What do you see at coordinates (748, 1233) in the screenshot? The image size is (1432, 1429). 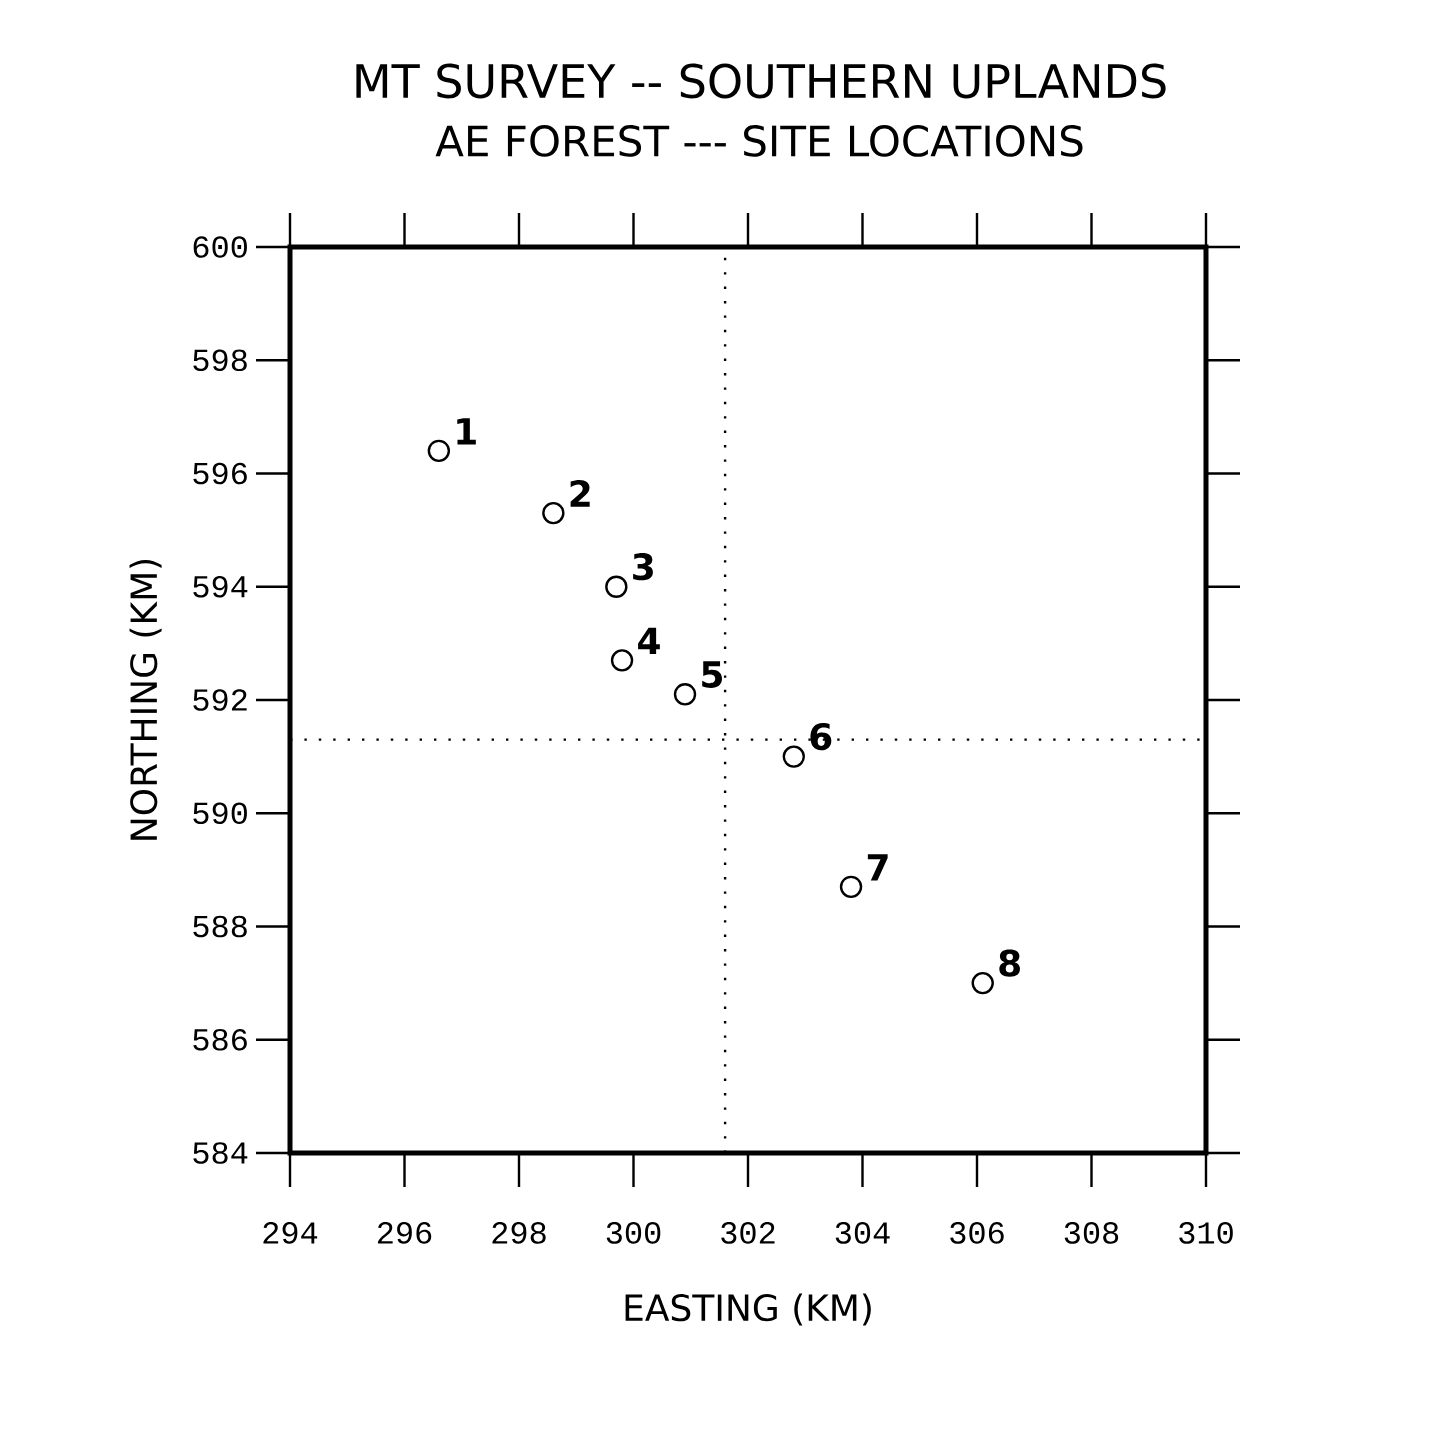 I see `x-tick-label: 302` at bounding box center [748, 1233].